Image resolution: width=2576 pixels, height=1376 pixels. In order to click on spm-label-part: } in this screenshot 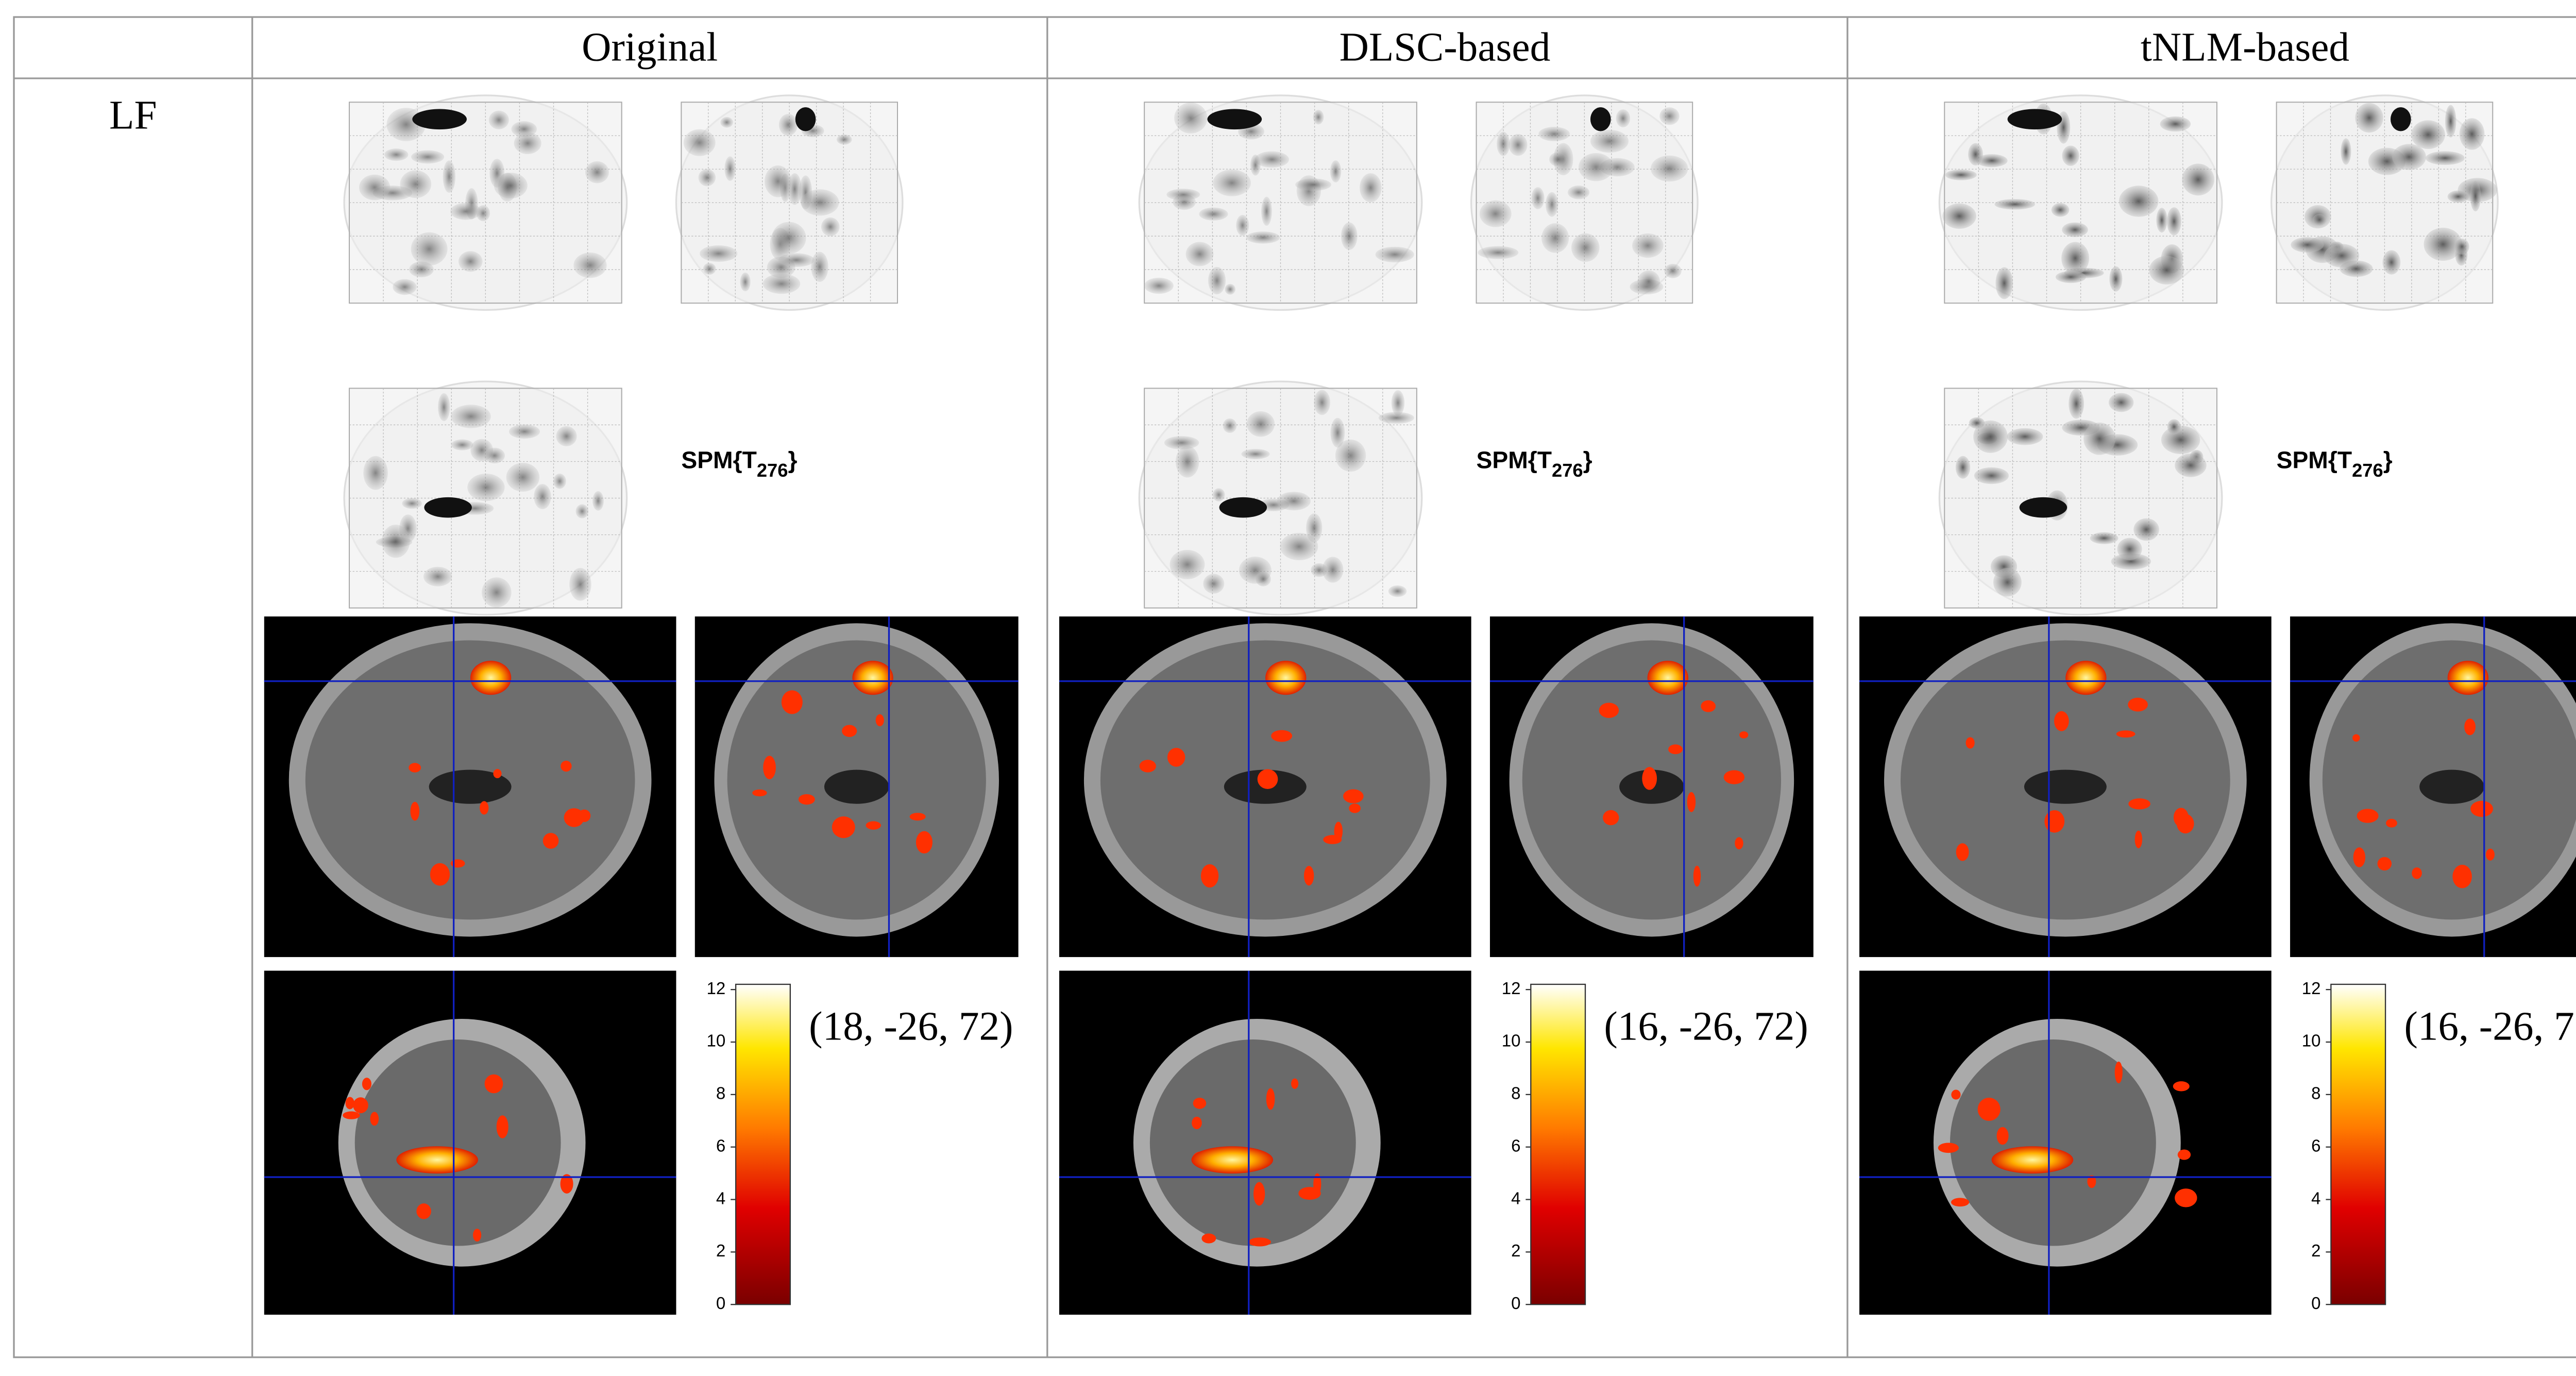, I will do `click(2388, 460)`.